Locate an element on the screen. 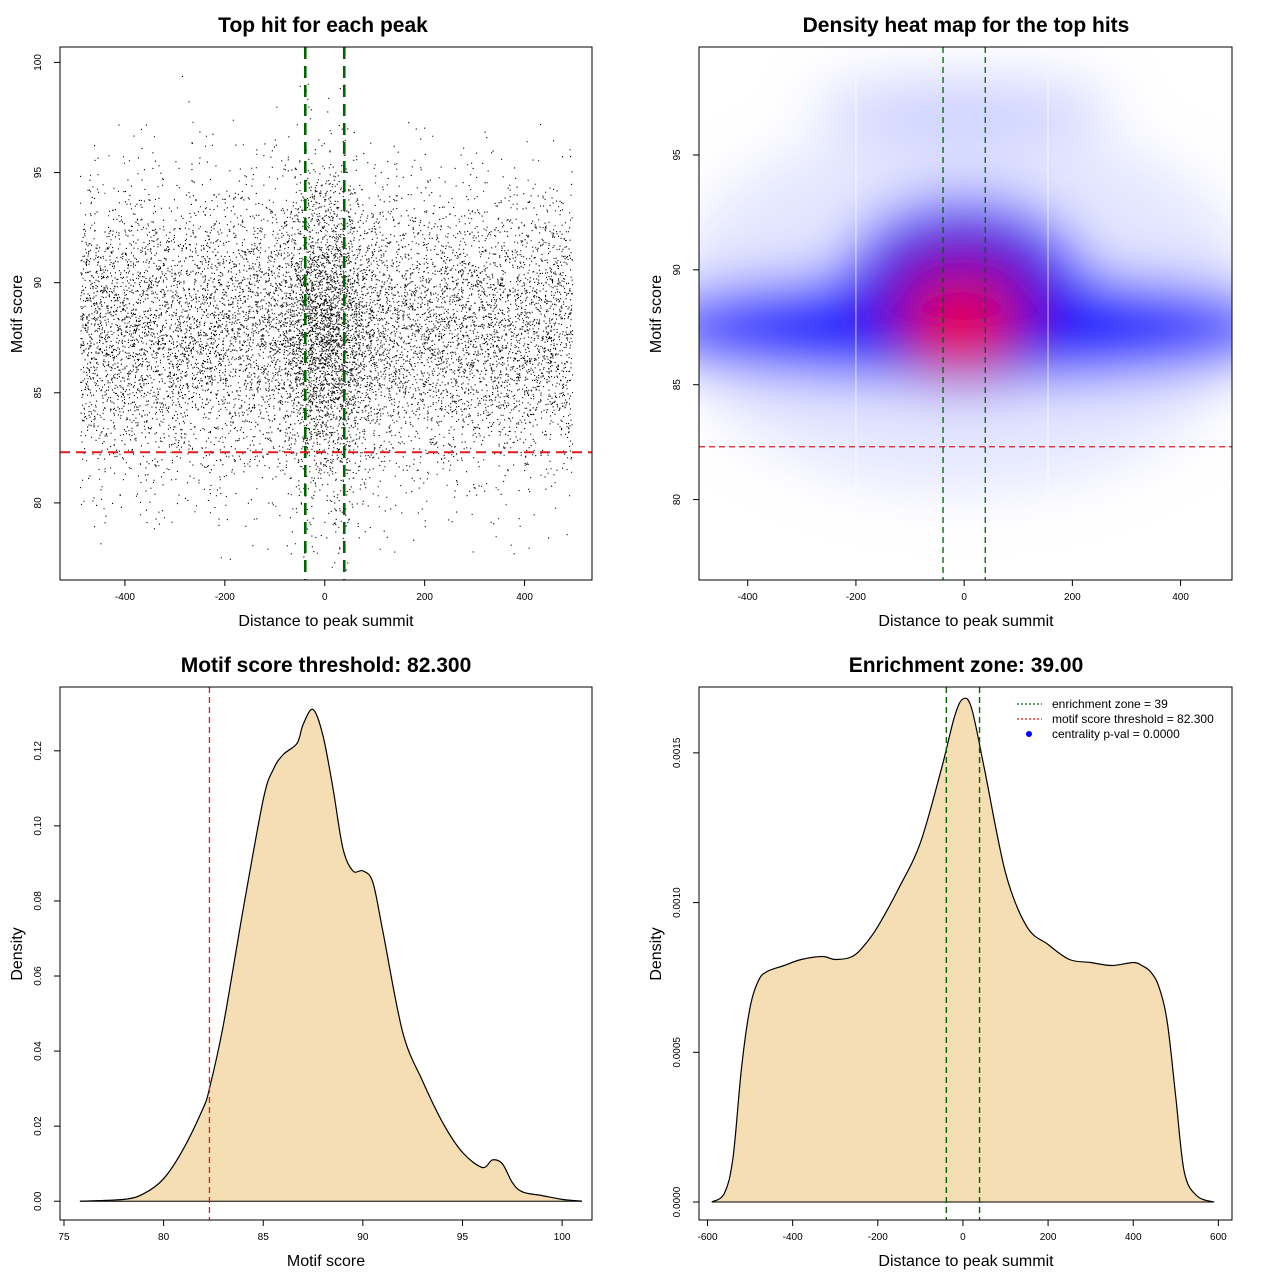  panel-2-title: Density heat map for the top hits is located at coordinates (966, 25).